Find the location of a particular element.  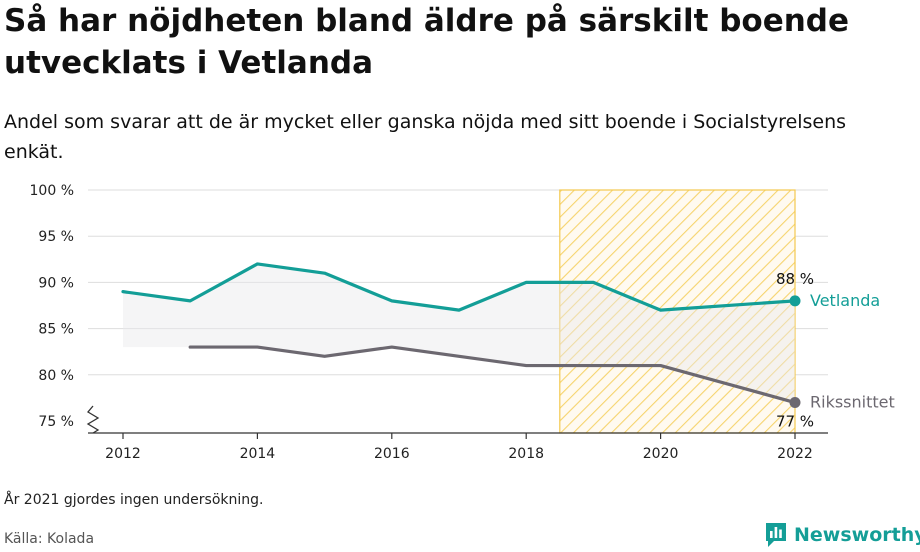

y-tick-label: 75 % is located at coordinates (56, 422).